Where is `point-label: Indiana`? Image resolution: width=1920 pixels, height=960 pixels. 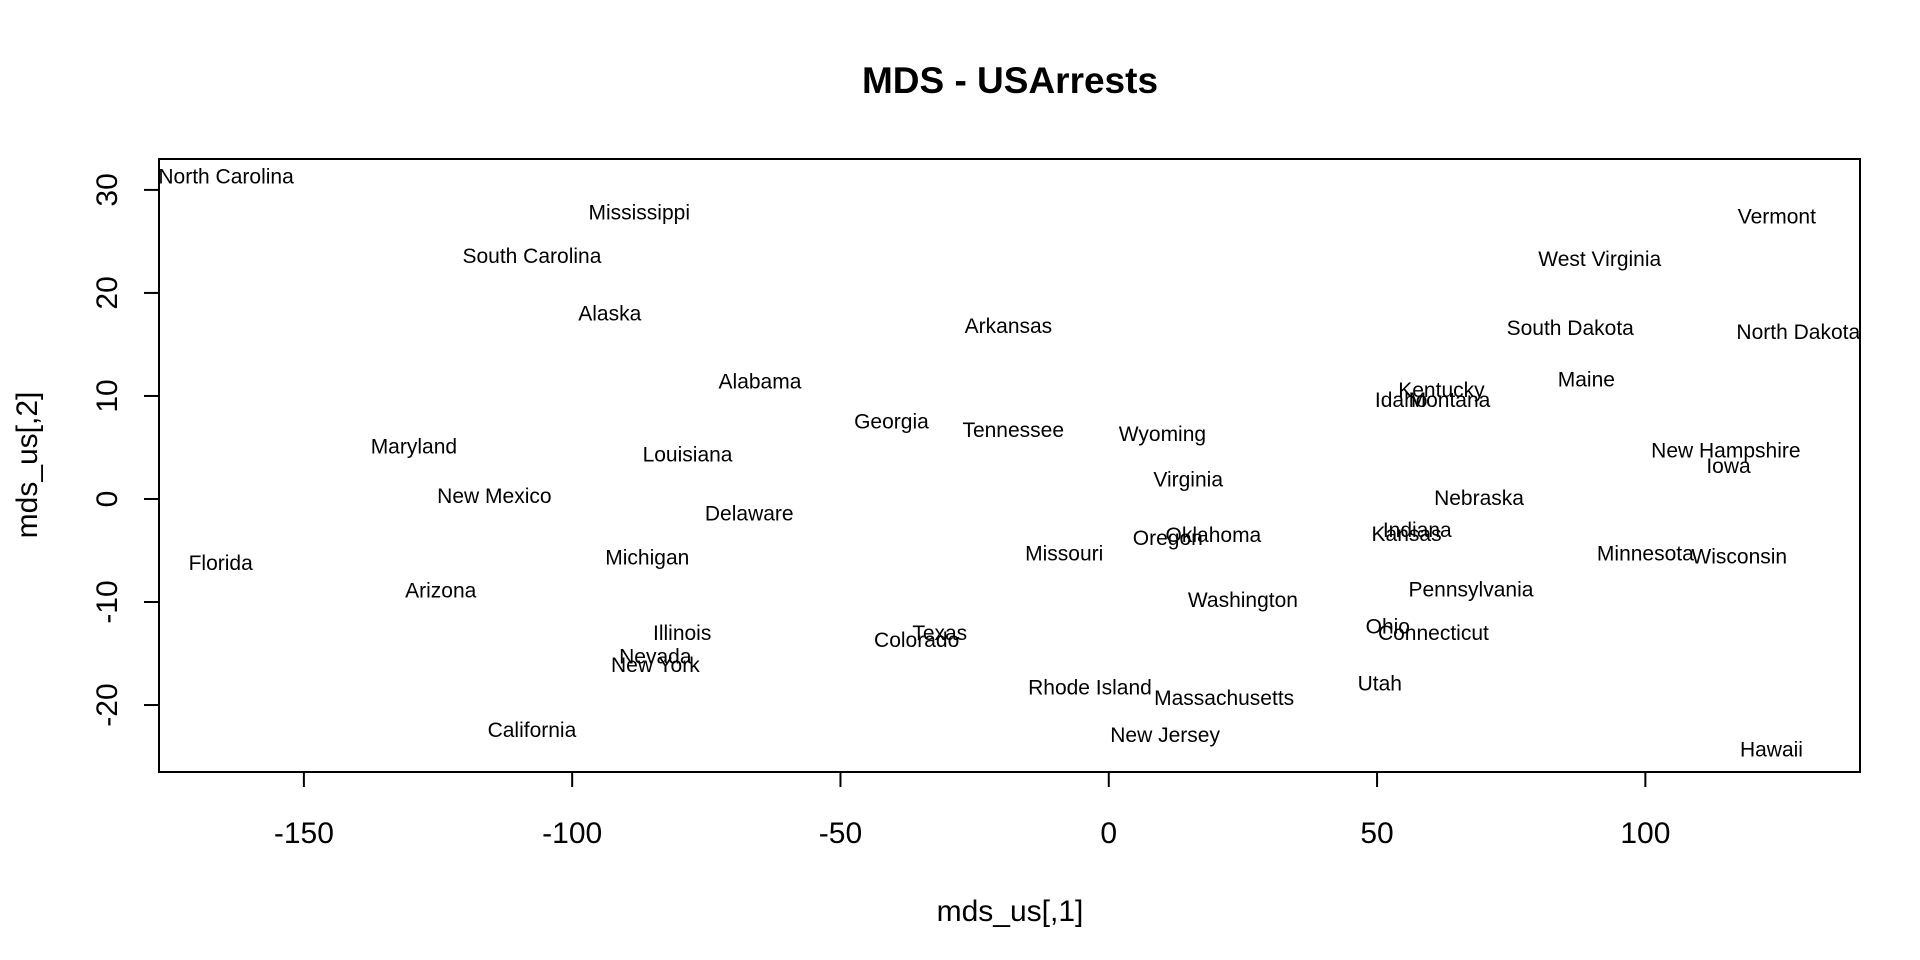 point-label: Indiana is located at coordinates (1417, 530).